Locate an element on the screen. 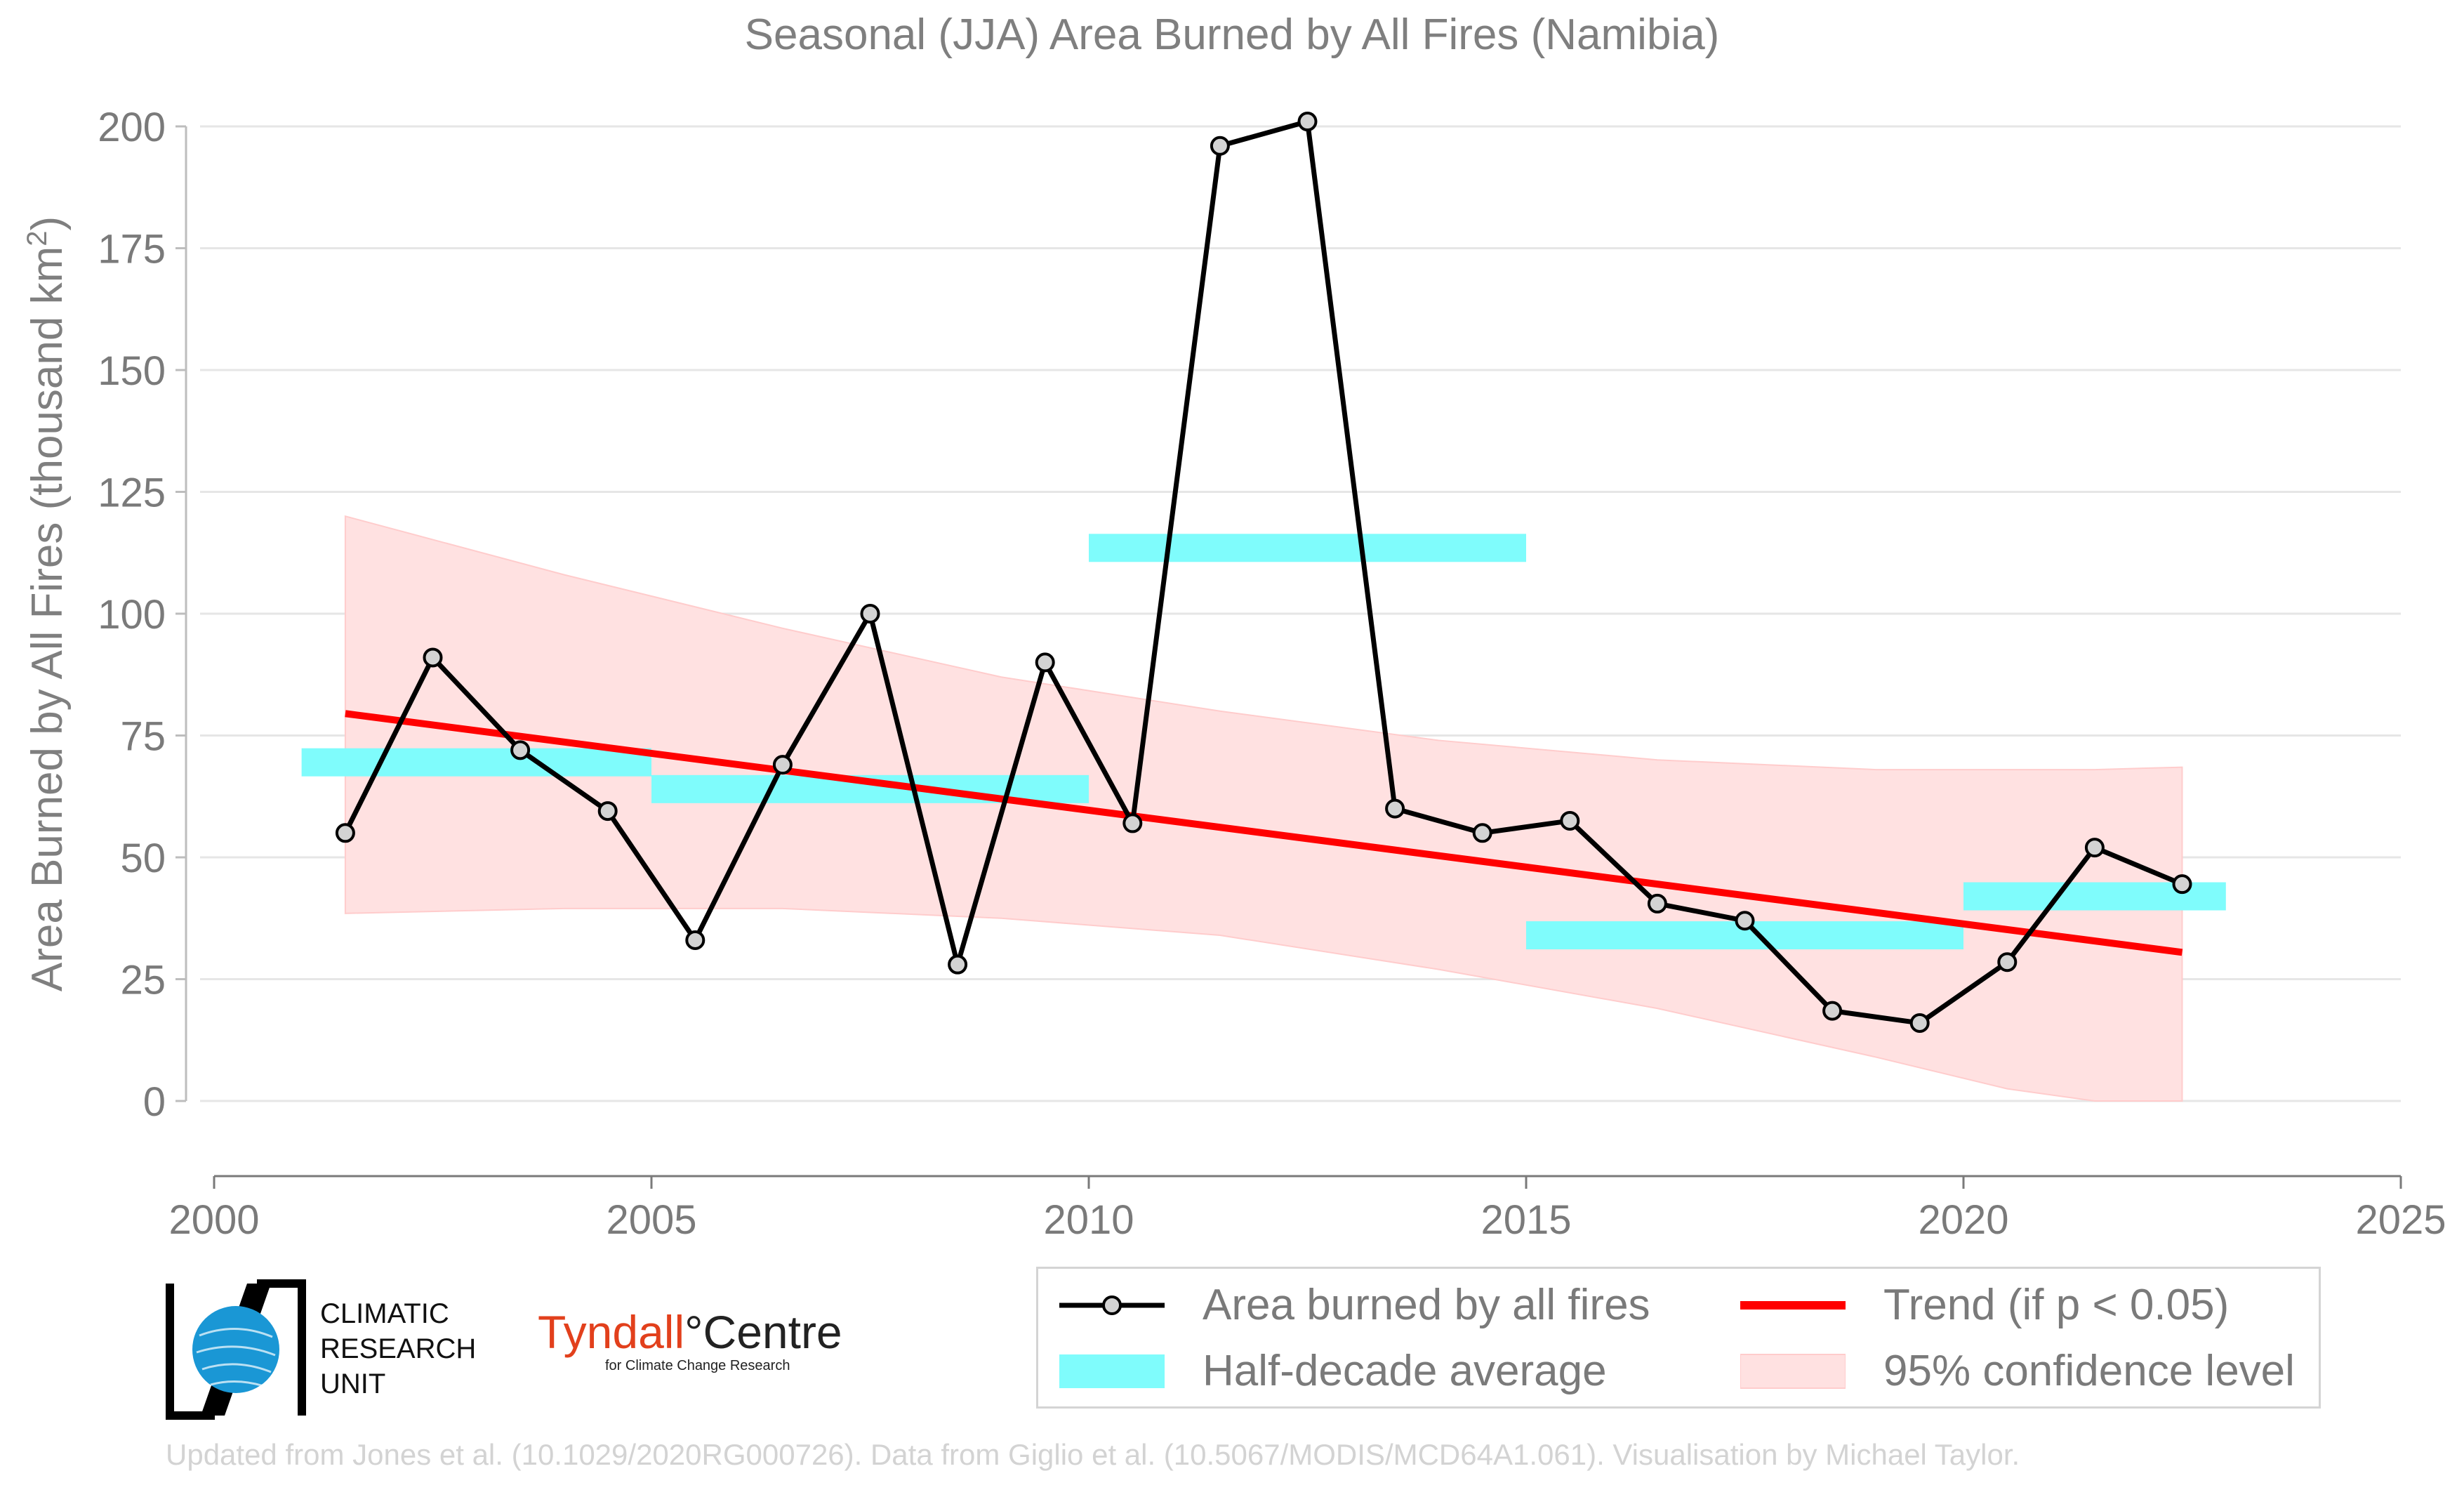 The width and height of the screenshot is (2464, 1497). y-axis-label: Area Burned by All Fires (thousand km2) is located at coordinates (47, 603).